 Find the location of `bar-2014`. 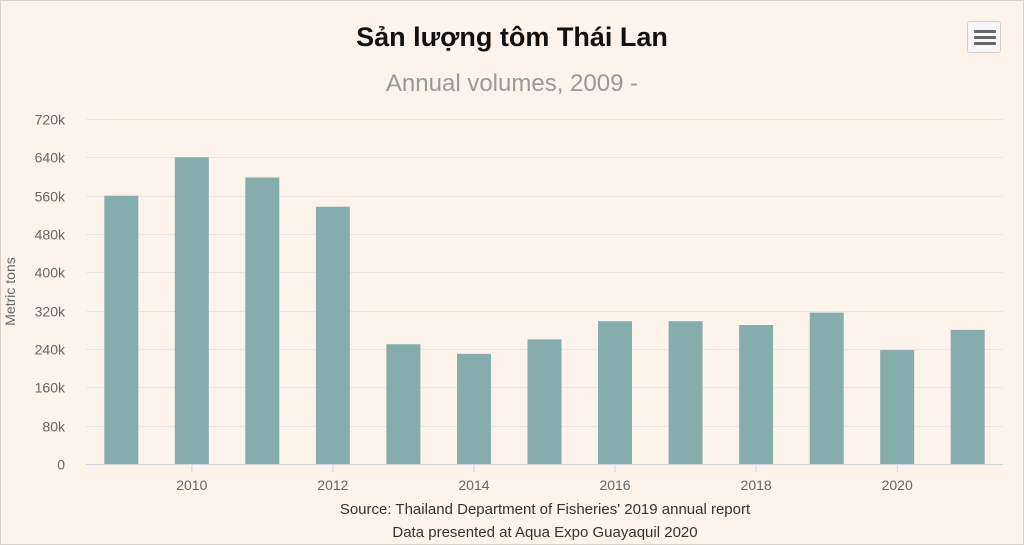

bar-2014 is located at coordinates (474, 408).